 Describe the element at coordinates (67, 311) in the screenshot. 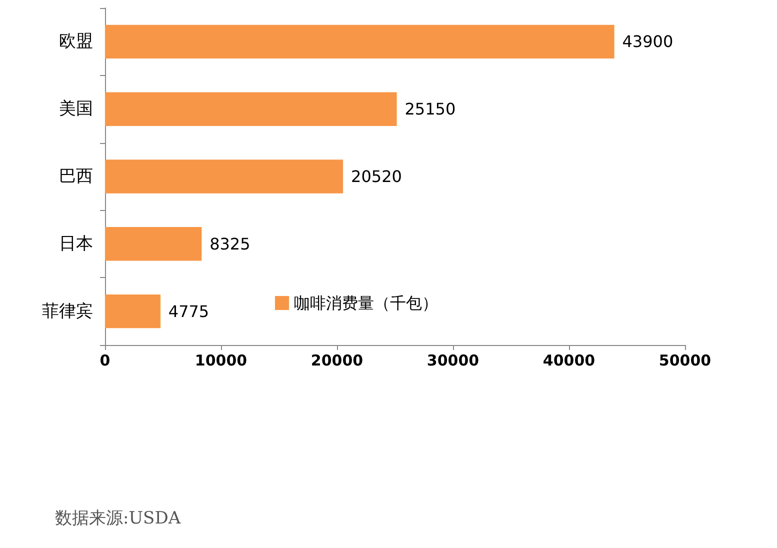

I see `y-tick-label: 菲律宾` at that location.